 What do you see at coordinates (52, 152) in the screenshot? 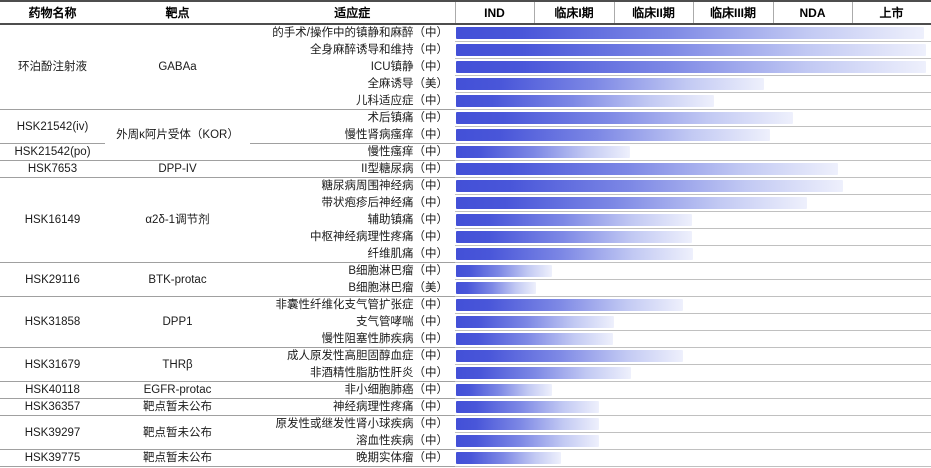
I see `drug-name-cell: HSK21542(po)` at bounding box center [52, 152].